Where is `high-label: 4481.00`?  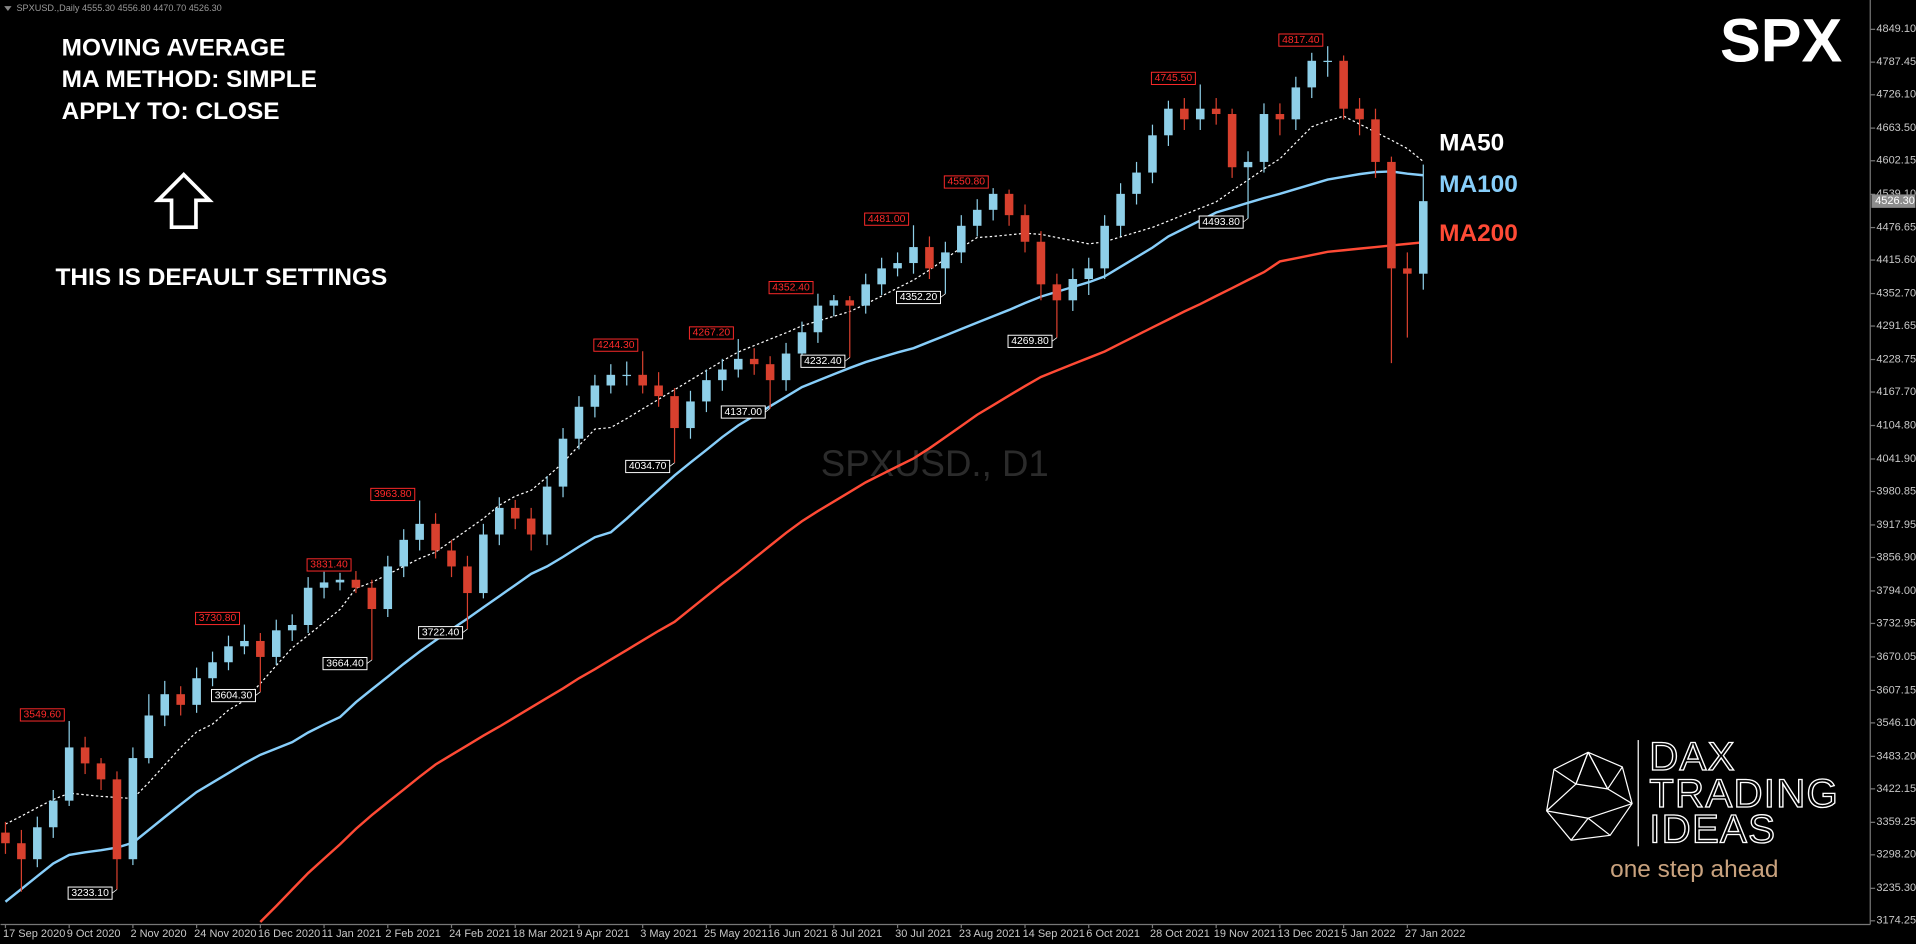
high-label: 4481.00 is located at coordinates (887, 219).